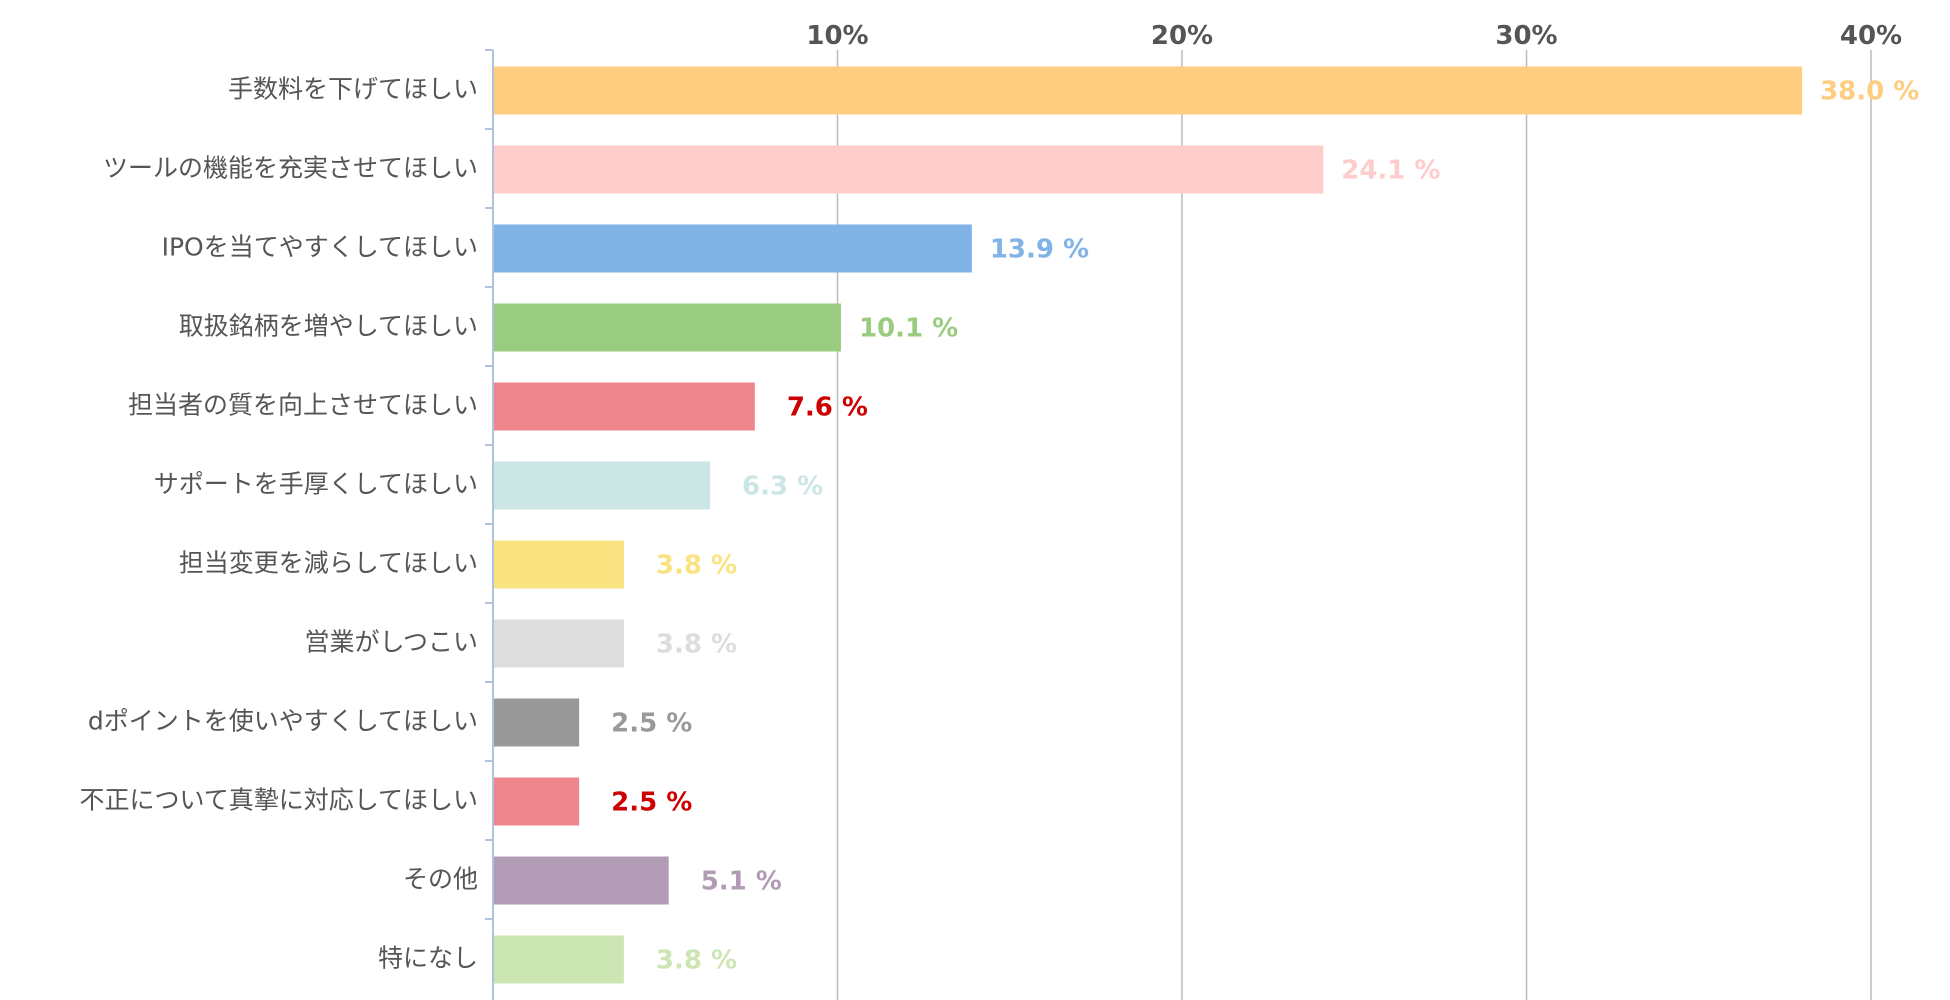 The height and width of the screenshot is (1000, 1950). What do you see at coordinates (283, 721) in the screenshot?
I see `category-label: dポイントを使いやすくしてほしい` at bounding box center [283, 721].